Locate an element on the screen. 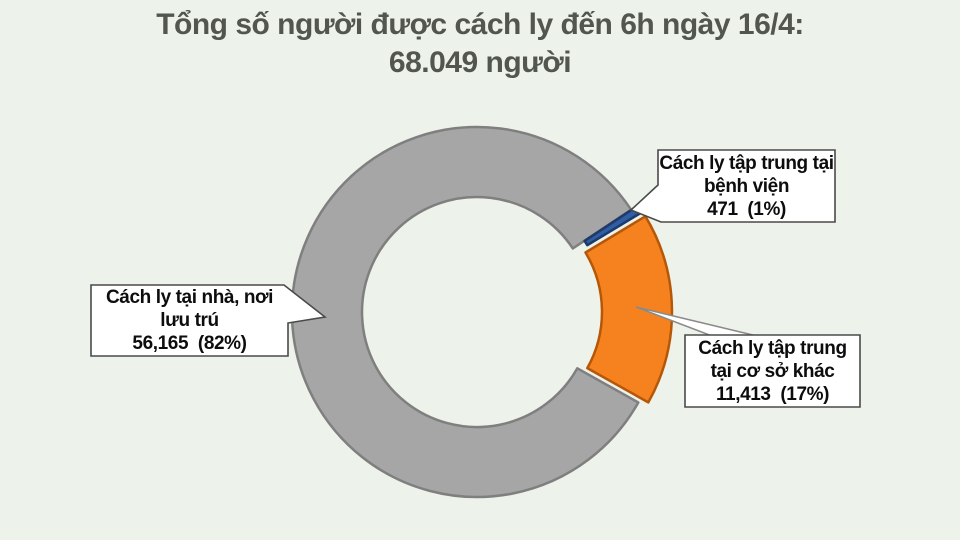 The height and width of the screenshot is (540, 960). callout-home-line1: Cách ly tại nhà, nơi is located at coordinates (189, 297).